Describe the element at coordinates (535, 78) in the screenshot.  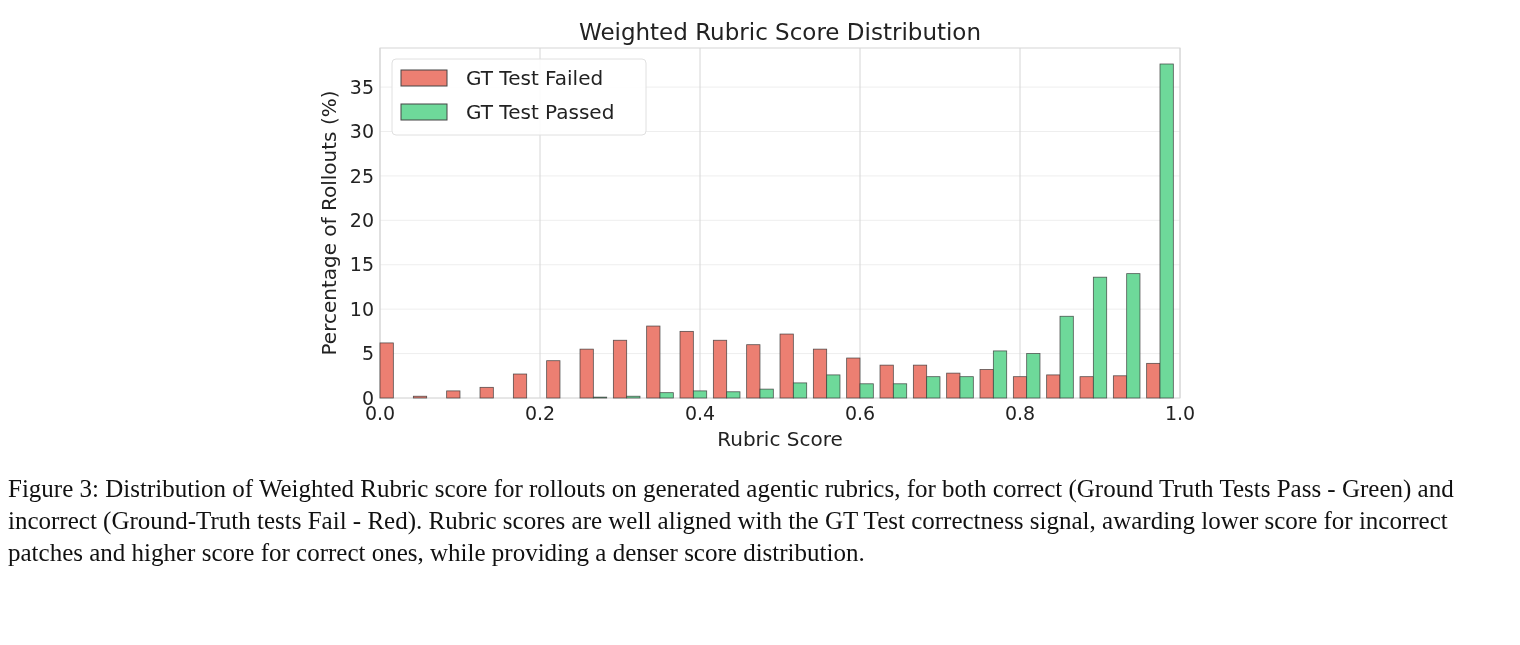
I see `legend-label: GT Test Failed` at that location.